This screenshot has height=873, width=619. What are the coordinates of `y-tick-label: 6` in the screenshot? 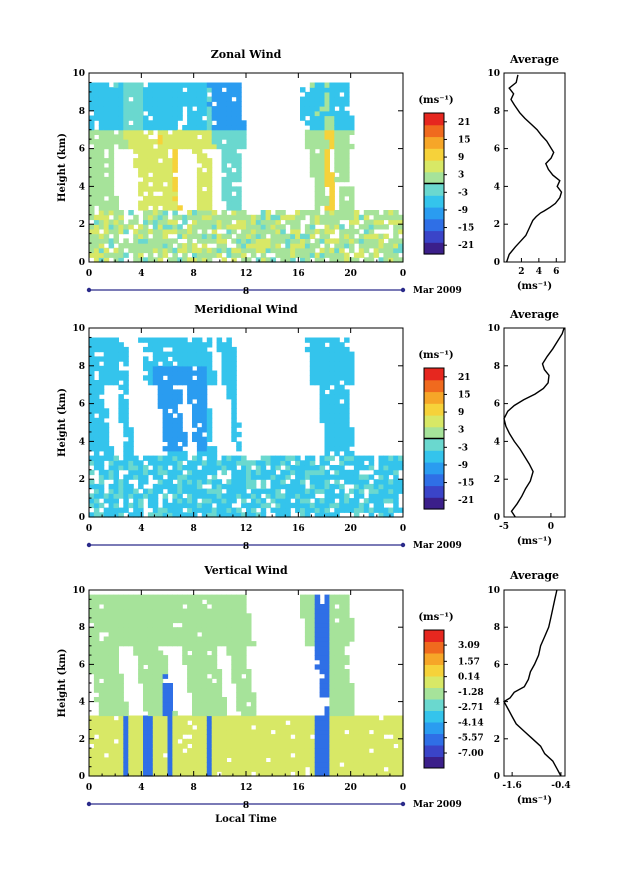 It's located at (82, 150).